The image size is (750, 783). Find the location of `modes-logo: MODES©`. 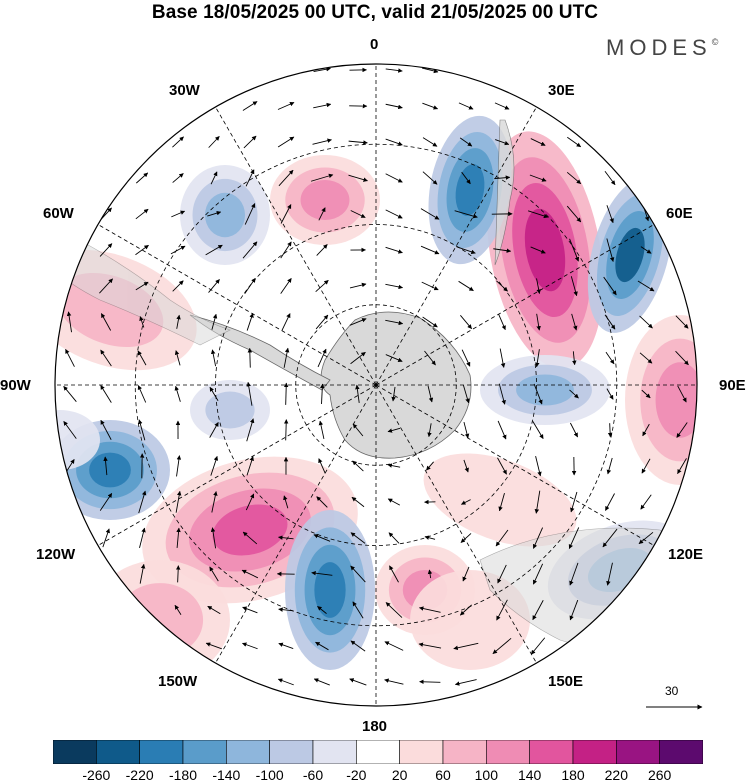

modes-logo: MODES© is located at coordinates (662, 48).